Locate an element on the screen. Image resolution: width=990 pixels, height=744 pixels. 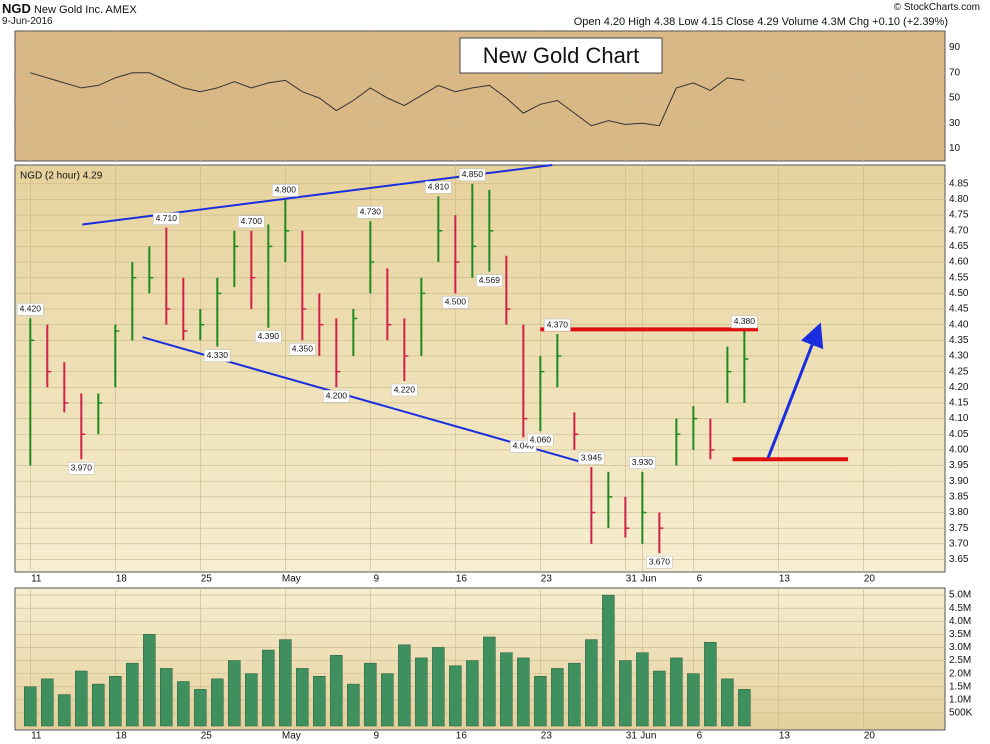
y-tick-label: 4.30 is located at coordinates (959, 356).